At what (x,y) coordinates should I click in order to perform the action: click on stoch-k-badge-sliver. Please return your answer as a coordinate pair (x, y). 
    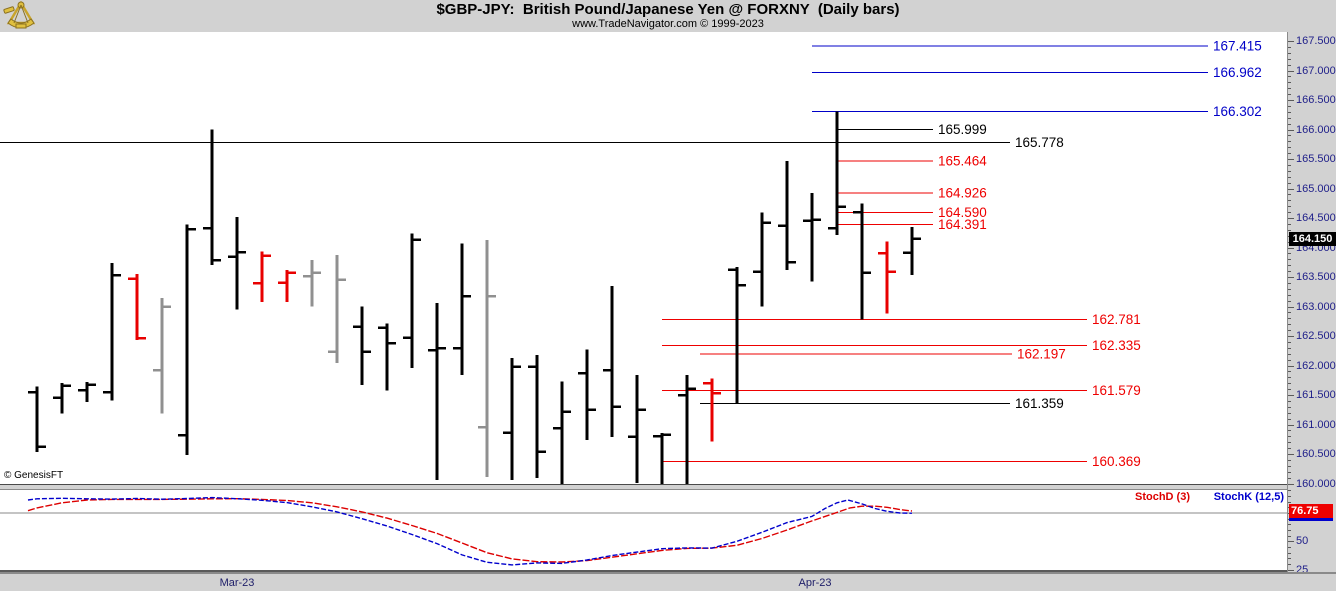
    Looking at the image, I should click on (1311, 519).